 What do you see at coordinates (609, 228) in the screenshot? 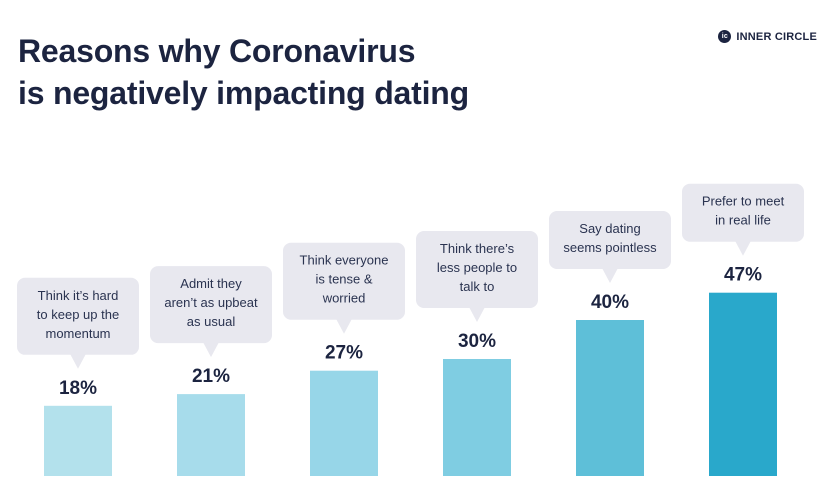
I see `category-label-5-line-1: Say dating` at bounding box center [609, 228].